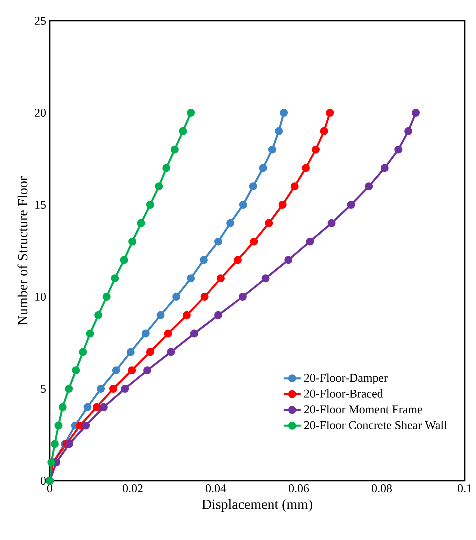  Describe the element at coordinates (43, 481) in the screenshot. I see `y-tick-label: 0` at that location.